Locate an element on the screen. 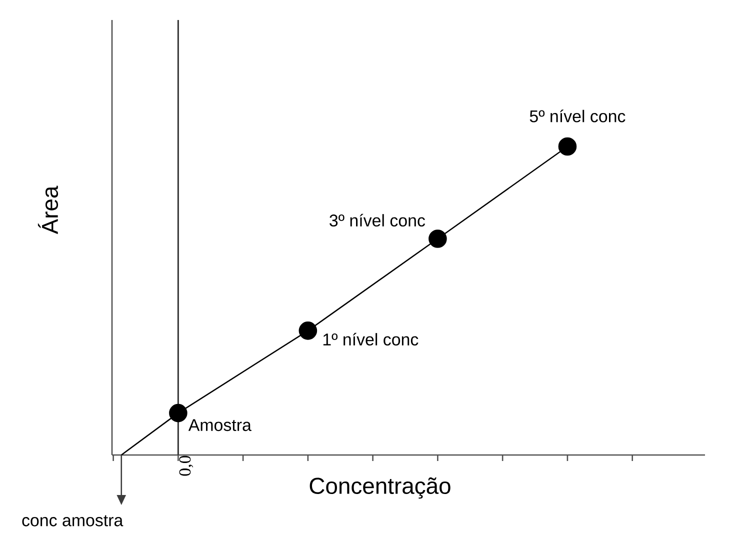 The image size is (747, 538). x-axis-title: Concentração is located at coordinates (380, 488).